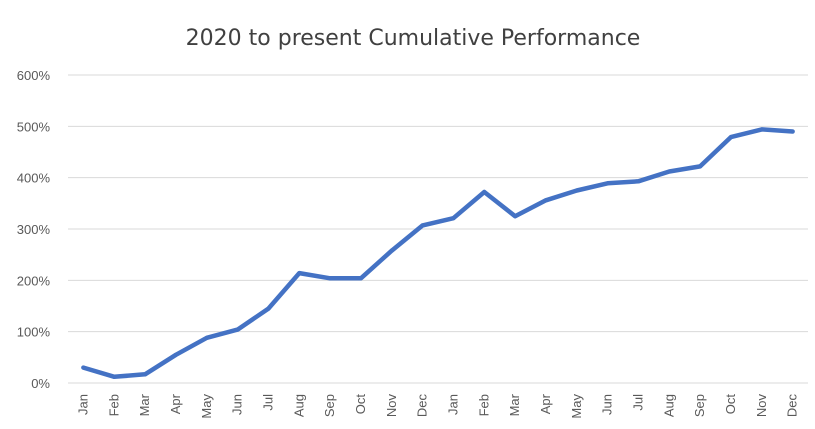 The image size is (815, 429). I want to click on x-tick-label-11: Dec, so click(422, 406).